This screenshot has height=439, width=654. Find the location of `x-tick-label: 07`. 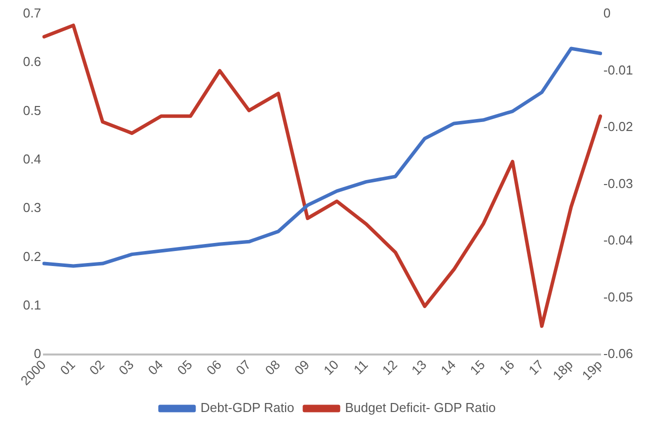

x-tick-label: 07 is located at coordinates (243, 367).